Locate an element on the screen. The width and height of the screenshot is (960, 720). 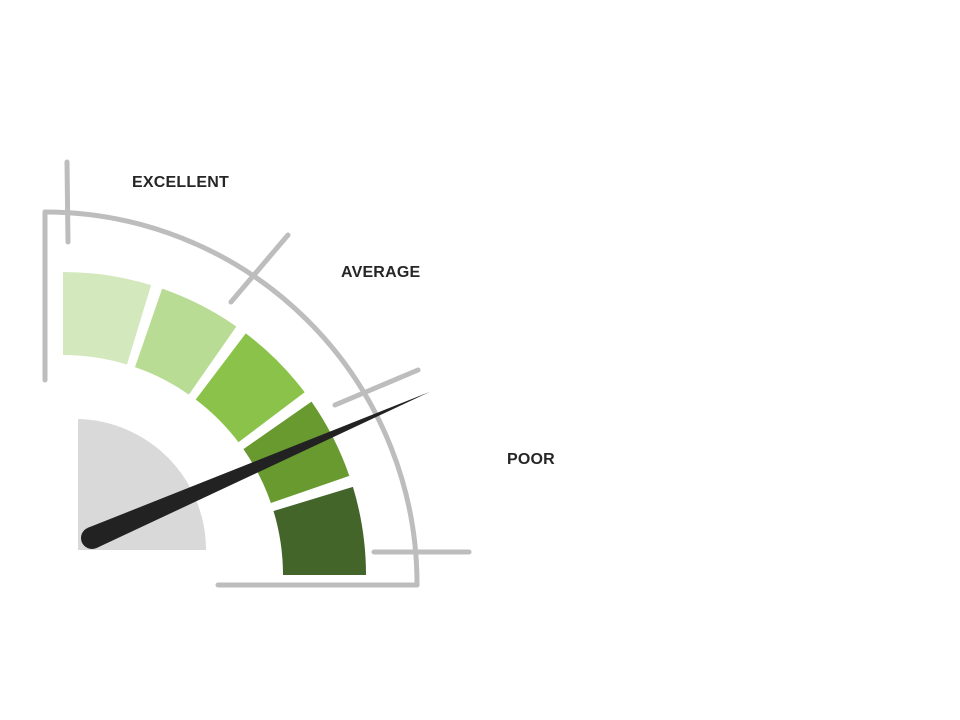
gauge-segments is located at coordinates (214, 423).